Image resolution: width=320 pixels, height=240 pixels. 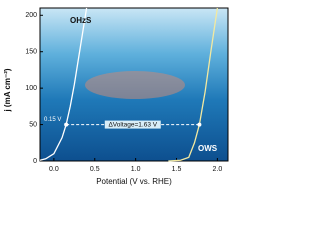 What do you see at coordinates (218, 169) in the screenshot?
I see `x-tick-label: 2.0` at bounding box center [218, 169].